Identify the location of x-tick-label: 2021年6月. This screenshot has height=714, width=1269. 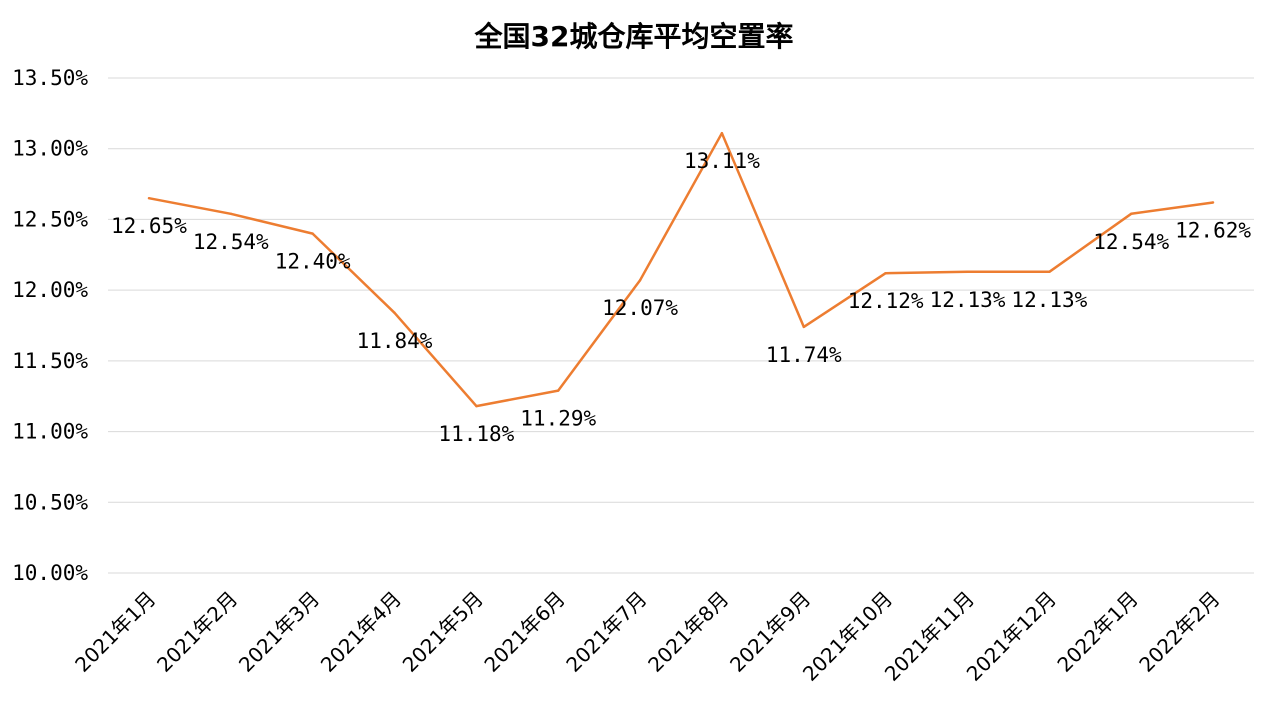
(525, 632).